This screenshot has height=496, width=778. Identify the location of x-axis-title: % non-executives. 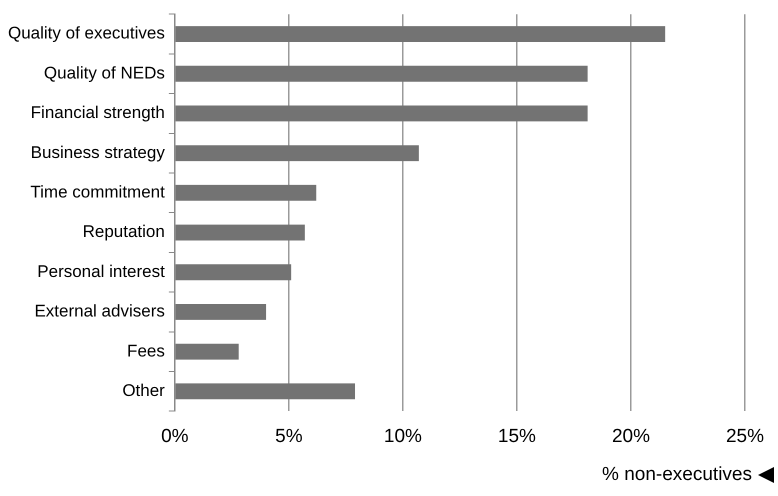
(677, 475).